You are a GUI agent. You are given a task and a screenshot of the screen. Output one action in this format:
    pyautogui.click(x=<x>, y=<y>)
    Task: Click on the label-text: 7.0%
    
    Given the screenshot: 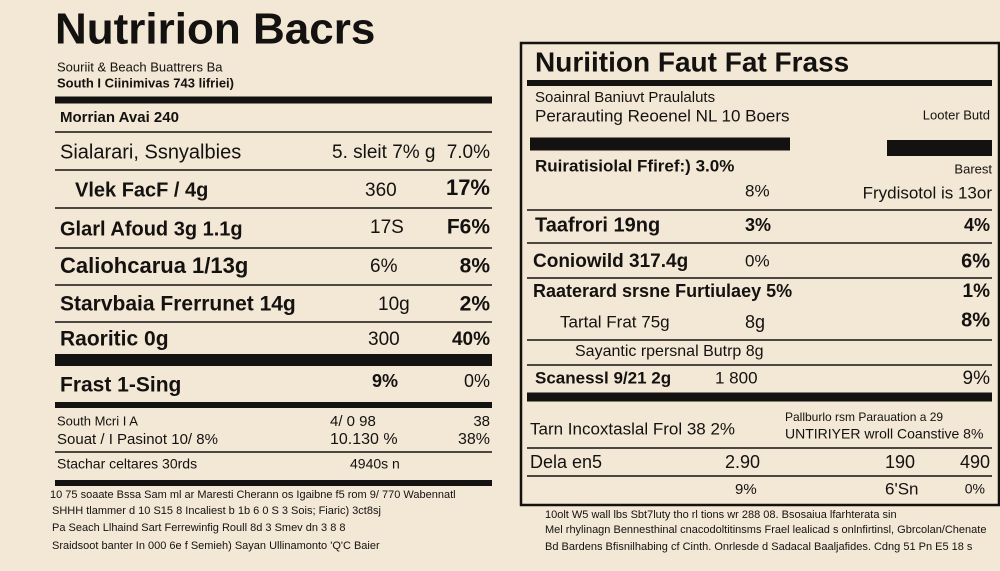 What is the action you would take?
    pyautogui.click(x=468, y=152)
    